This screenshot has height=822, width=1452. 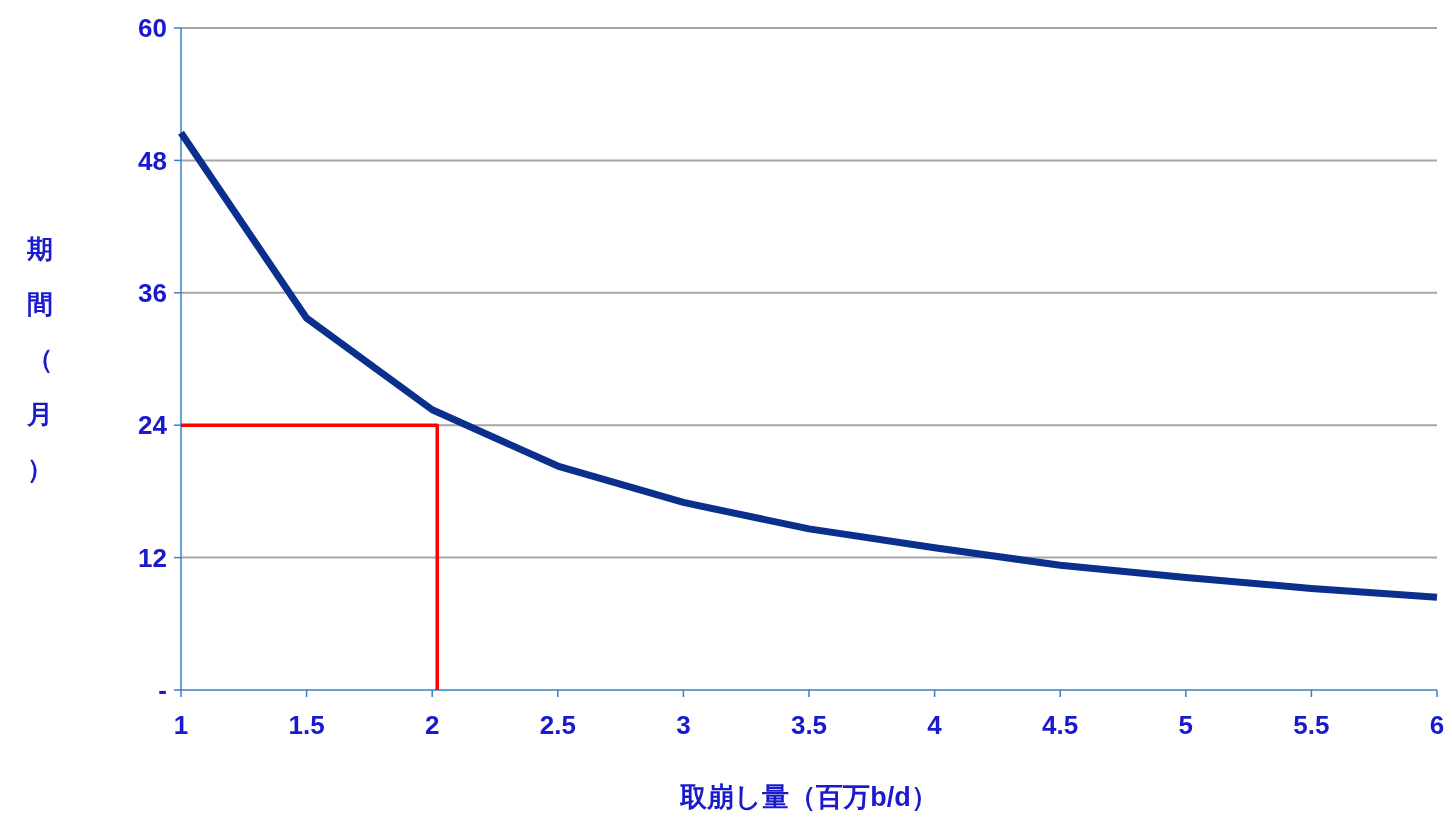 I want to click on x-tick-label: 3.5, so click(x=809, y=725).